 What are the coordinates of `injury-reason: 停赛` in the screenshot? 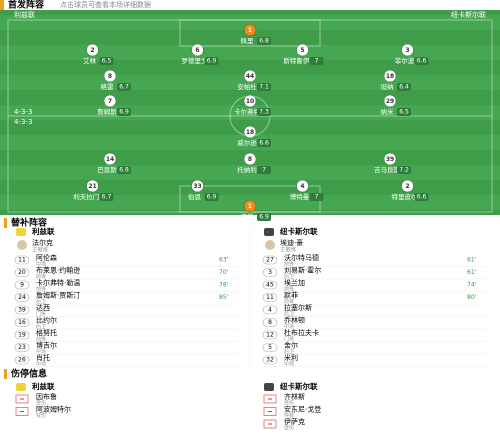 It's located at (289, 415).